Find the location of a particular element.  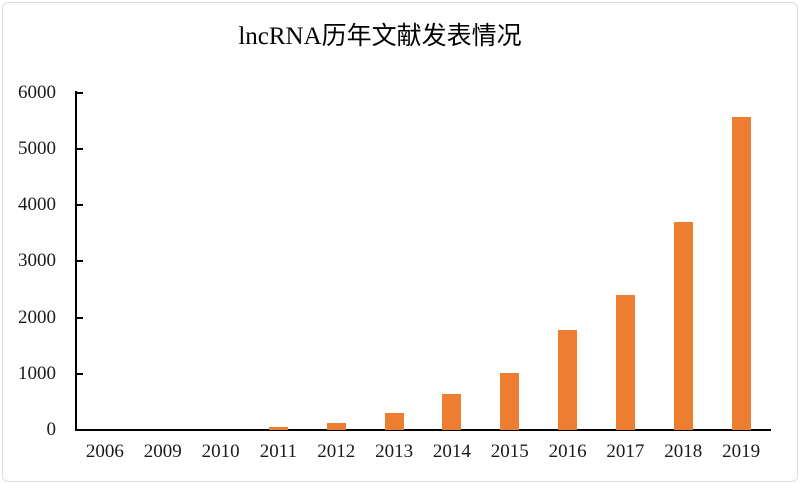

x-axis-label-2009: 2009 is located at coordinates (162, 451).